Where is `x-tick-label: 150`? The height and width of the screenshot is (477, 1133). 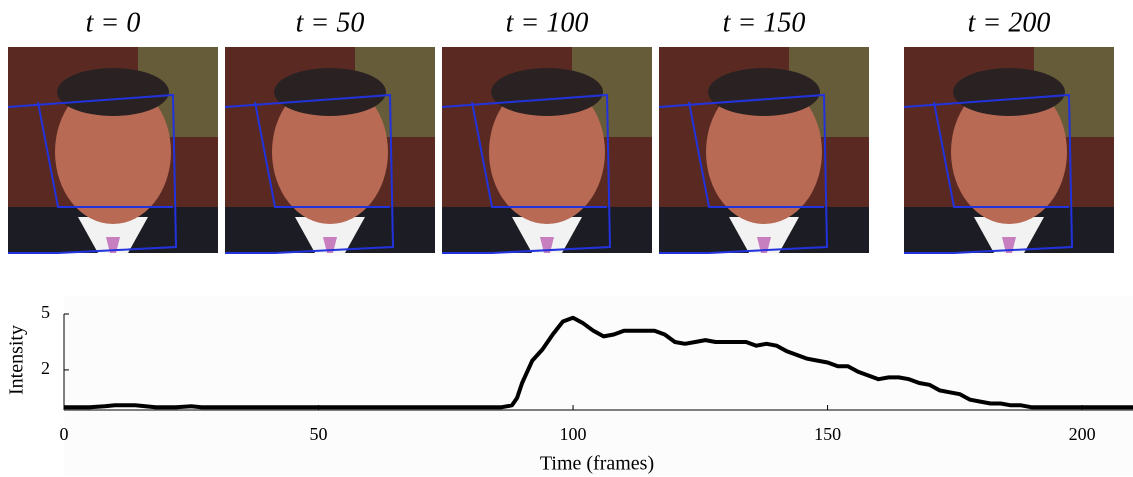 x-tick-label: 150 is located at coordinates (827, 434).